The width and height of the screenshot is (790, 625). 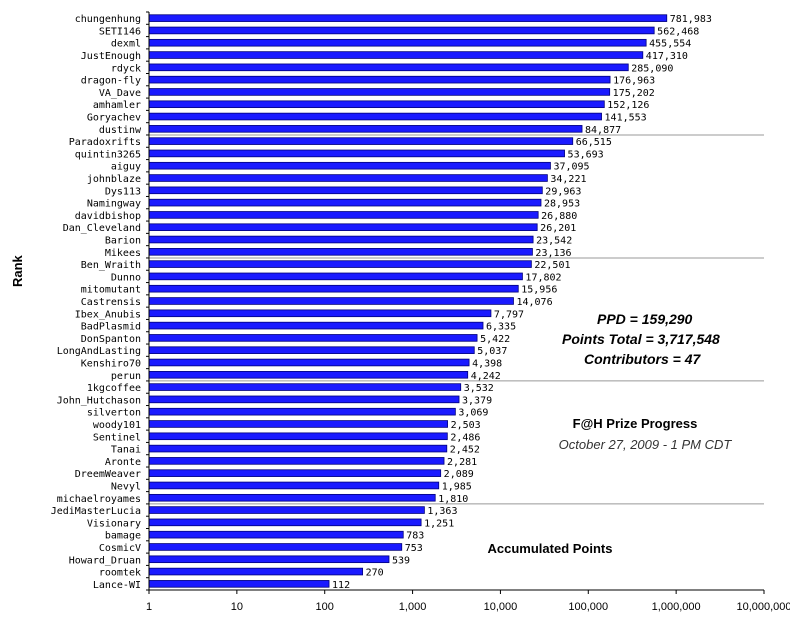 I want to click on category-label: davidbishop, so click(x=108, y=216).